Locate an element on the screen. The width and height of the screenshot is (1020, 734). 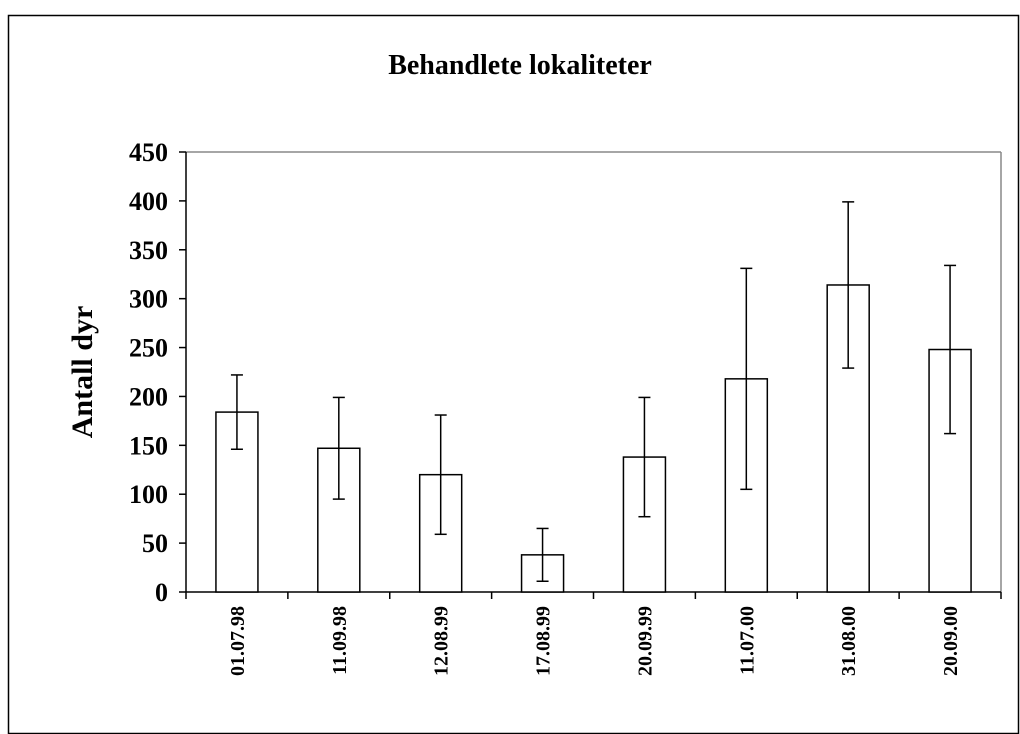
y-tick-label: 450 is located at coordinates (148, 152).